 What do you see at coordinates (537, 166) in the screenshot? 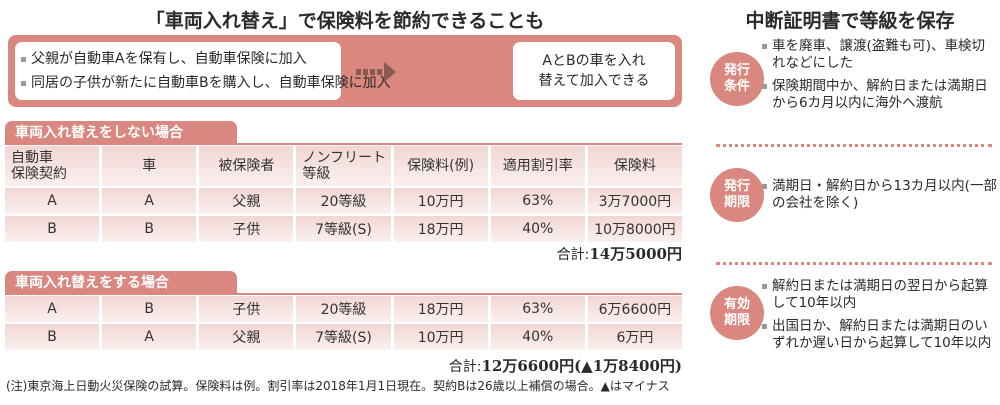
I see `header-cell: 適用割引率` at bounding box center [537, 166].